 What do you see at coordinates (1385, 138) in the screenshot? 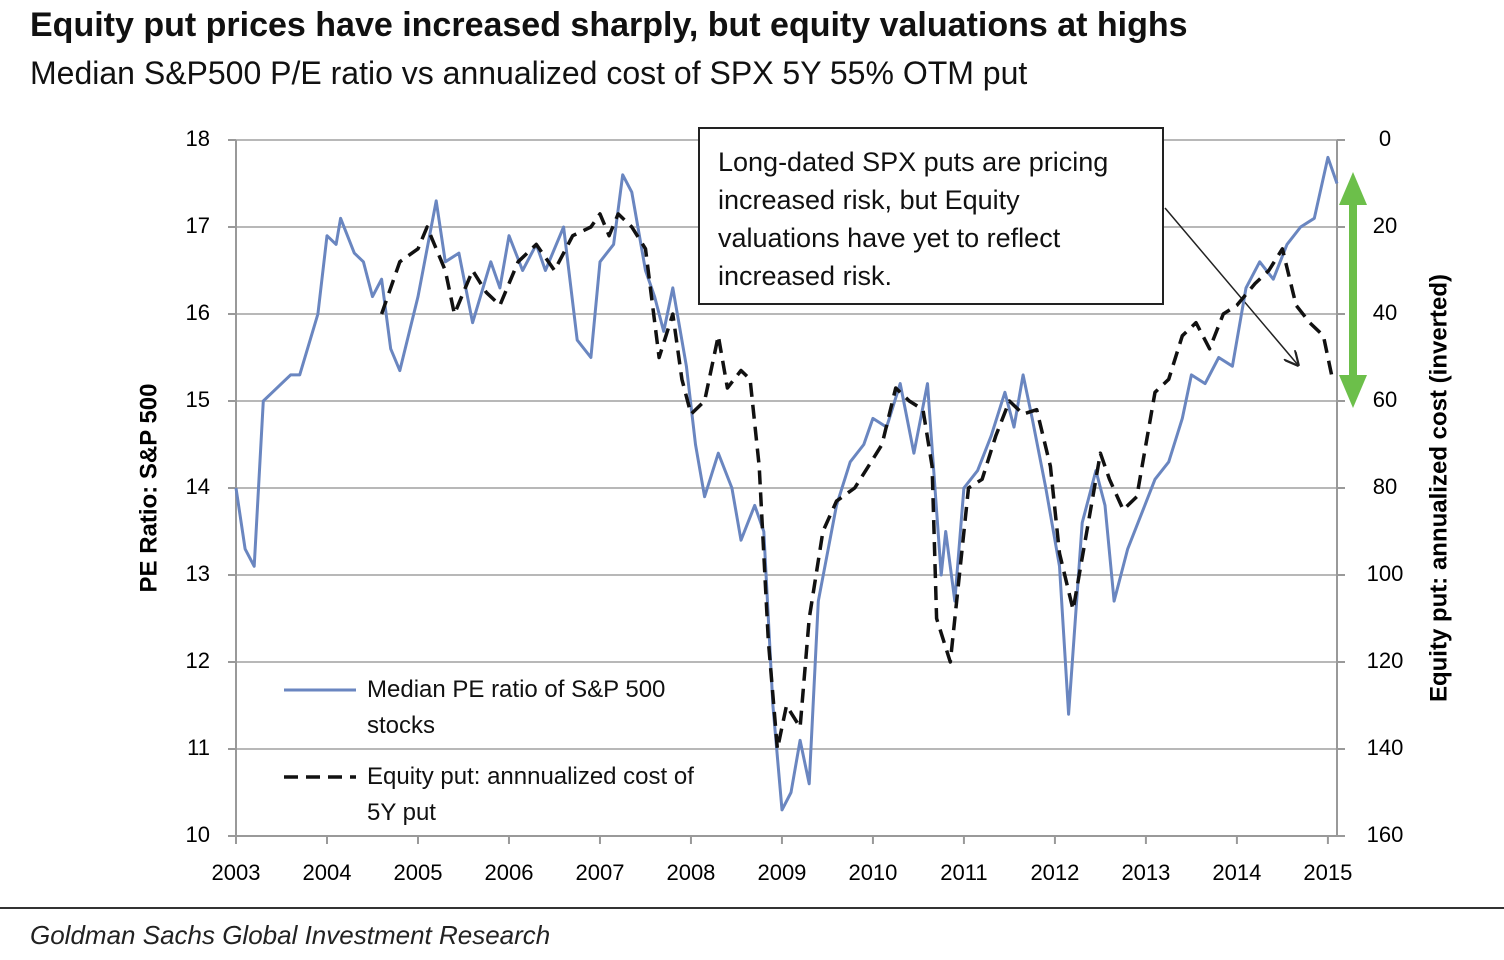
I see `y2-tick-label: 0` at bounding box center [1385, 138].